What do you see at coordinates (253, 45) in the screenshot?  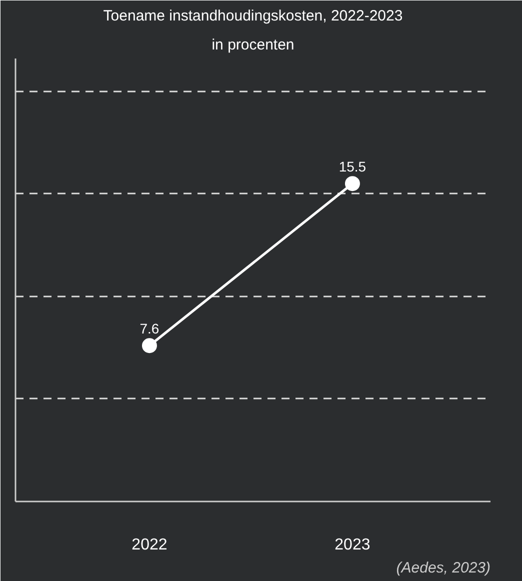 I see `chart-subtitle: in procenten` at bounding box center [253, 45].